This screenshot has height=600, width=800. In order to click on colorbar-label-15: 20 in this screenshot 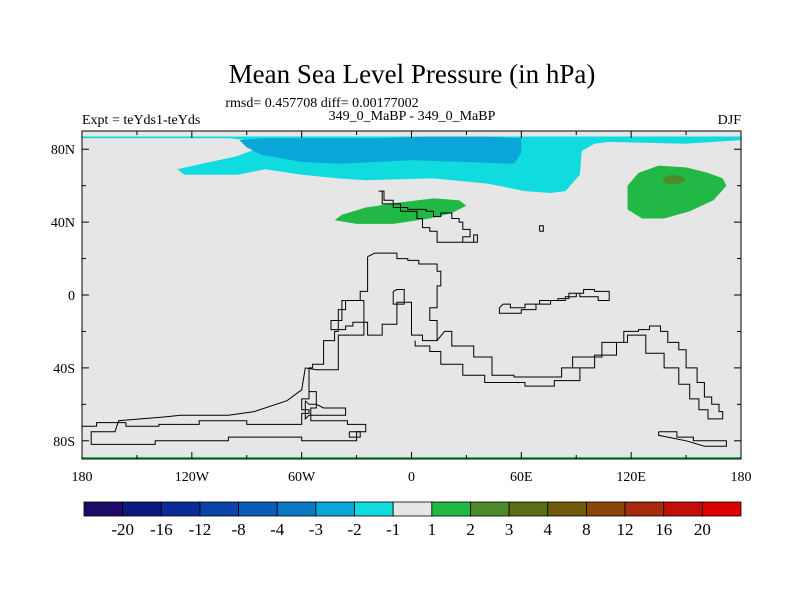, I will do `click(702, 529)`.